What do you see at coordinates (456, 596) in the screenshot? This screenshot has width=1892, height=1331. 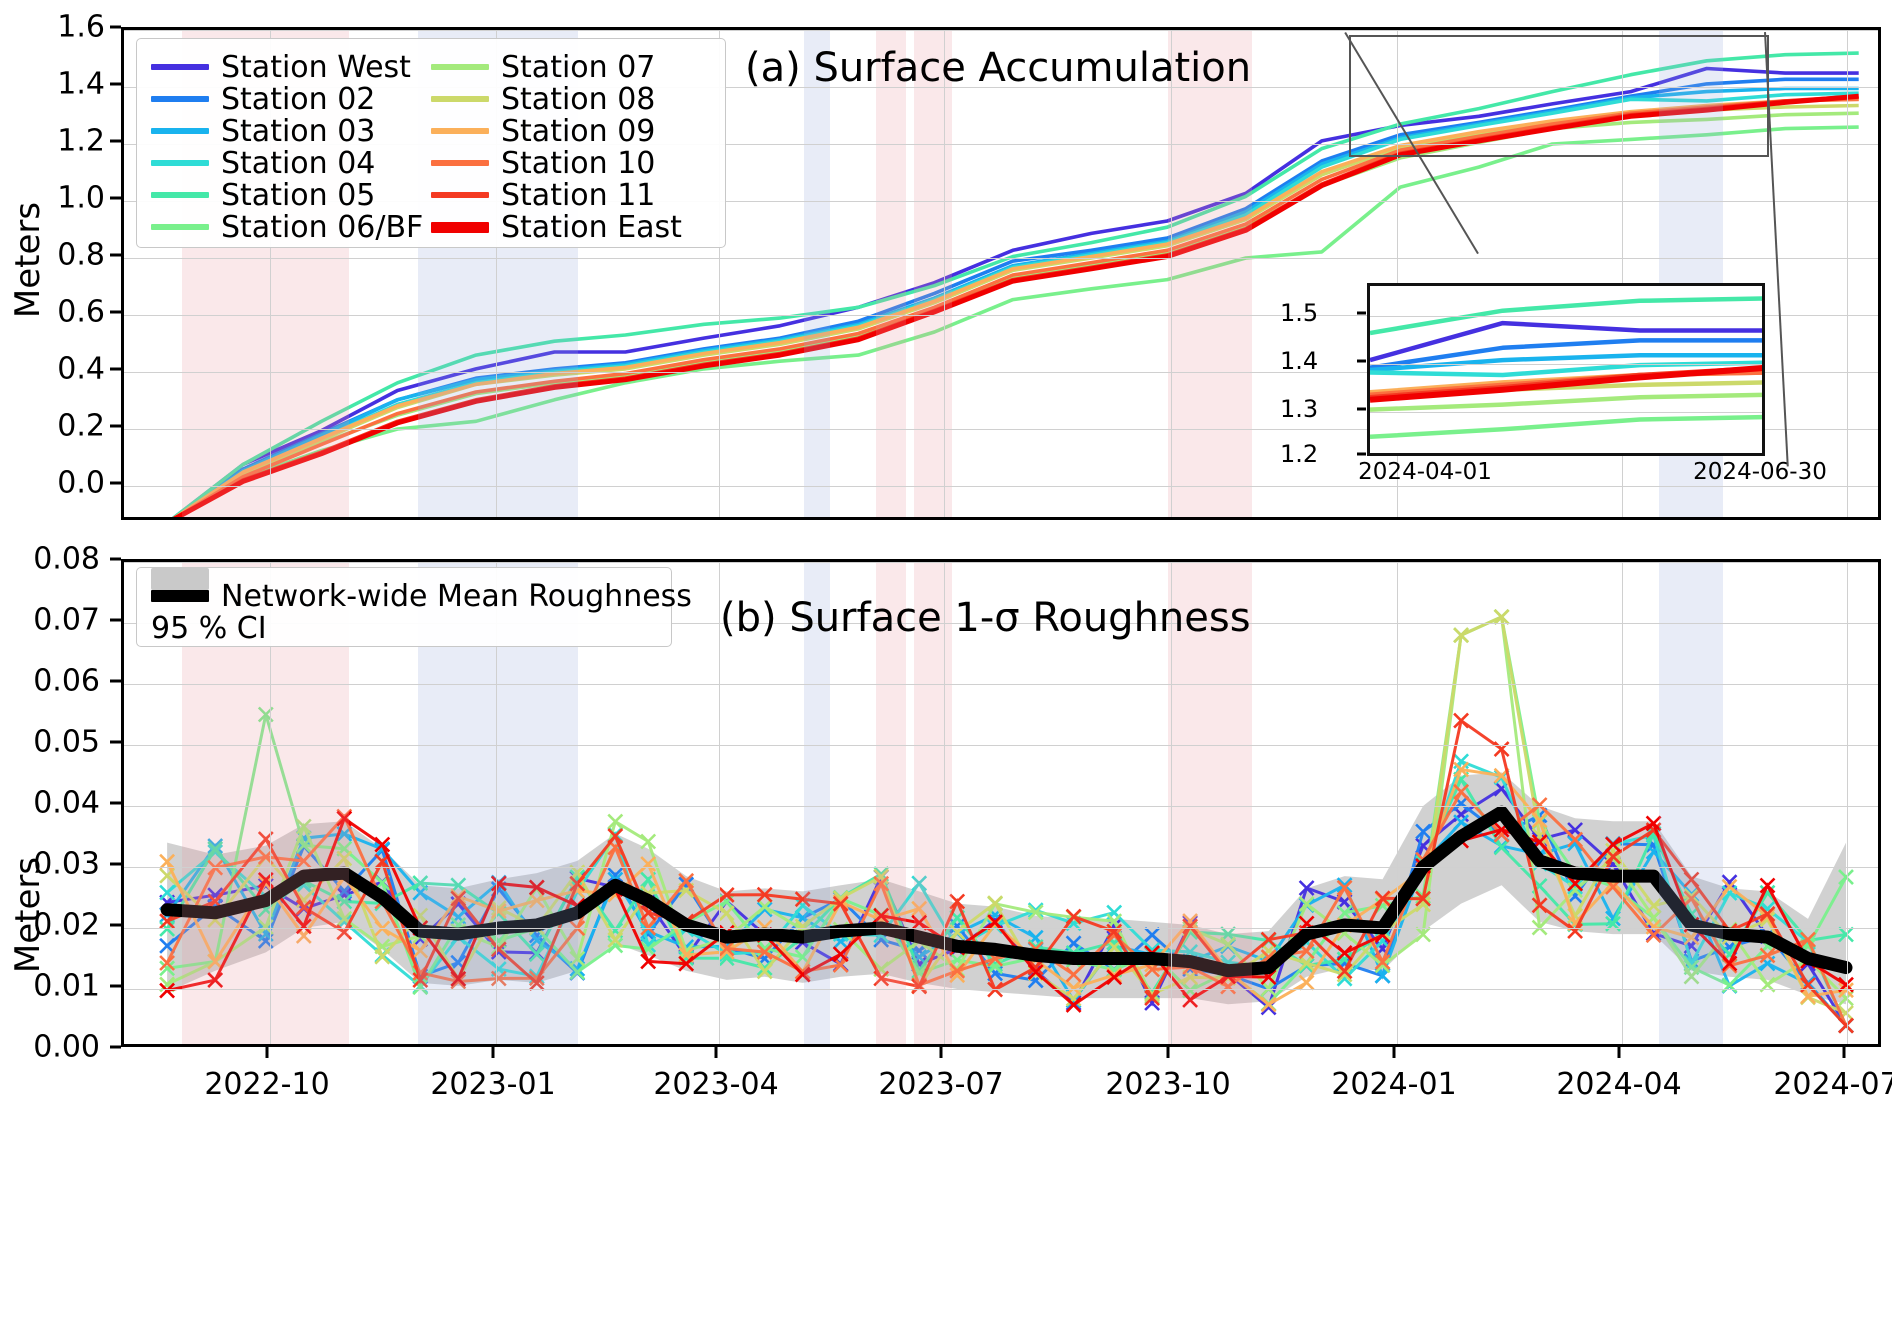 I see `legend-label: Network-wide Mean Roughness` at bounding box center [456, 596].